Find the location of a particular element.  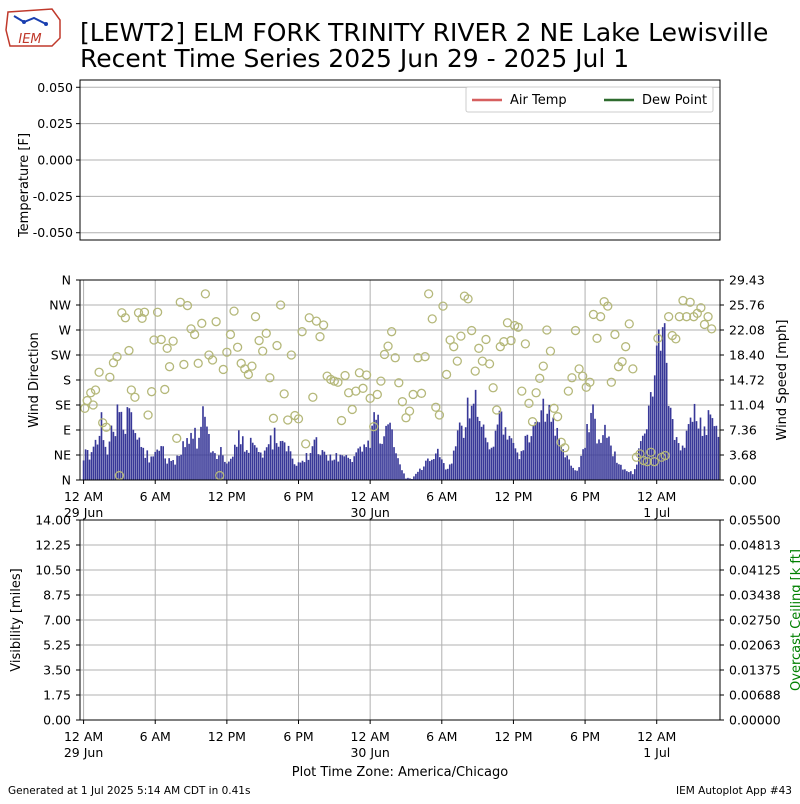

visibility-tick-label: 8.75 is located at coordinates (57, 595).